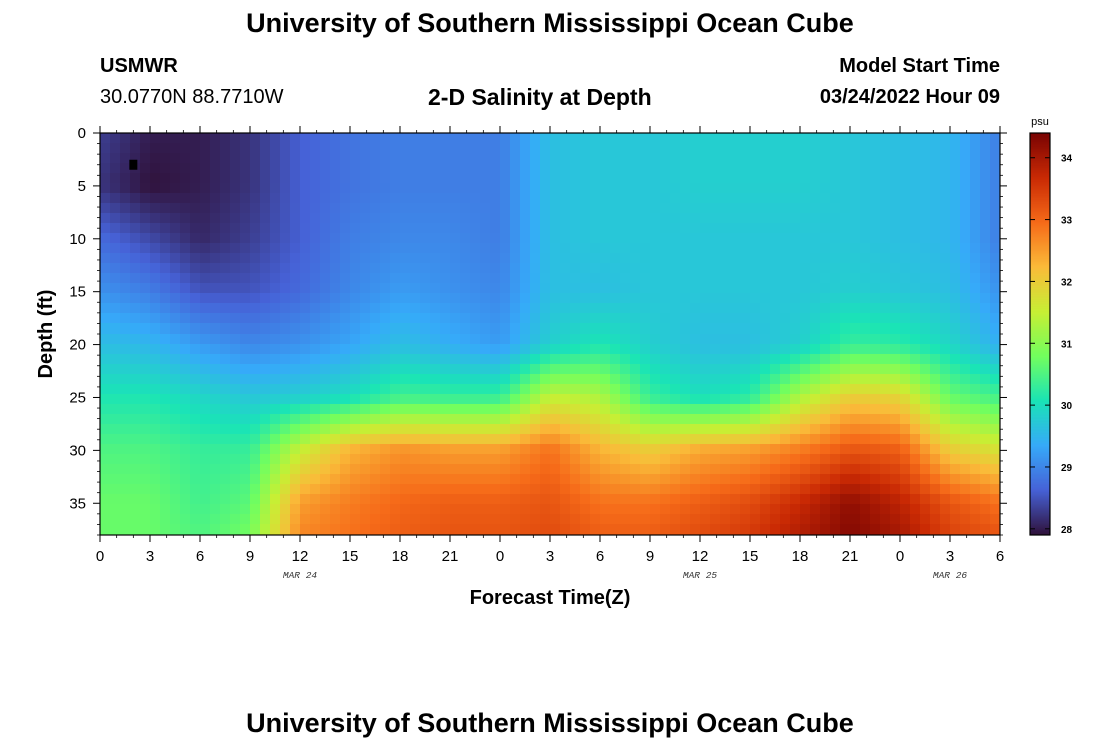 The width and height of the screenshot is (1100, 750). I want to click on colorbar-tick-label: 29, so click(1067, 468).